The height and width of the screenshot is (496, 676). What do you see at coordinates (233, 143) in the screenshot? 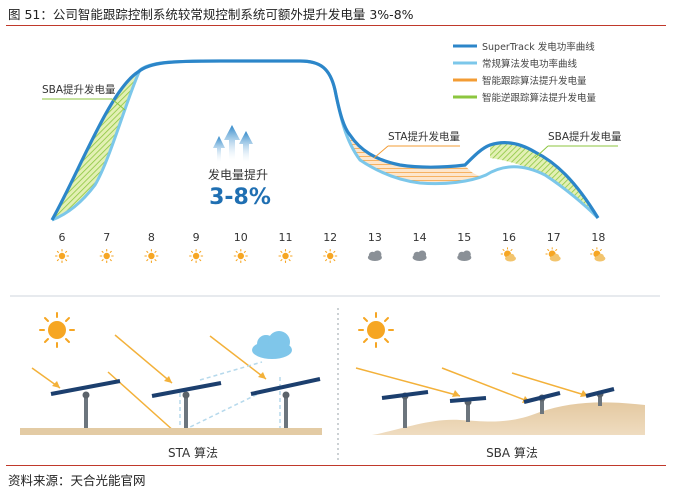
I see `gain-arrows-icon` at bounding box center [233, 143].